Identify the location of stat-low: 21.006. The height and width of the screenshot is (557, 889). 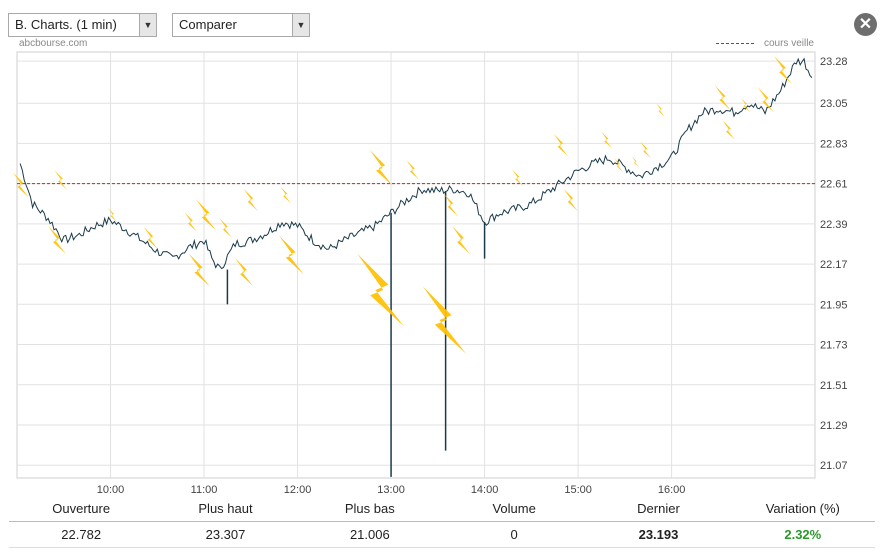
(369, 534).